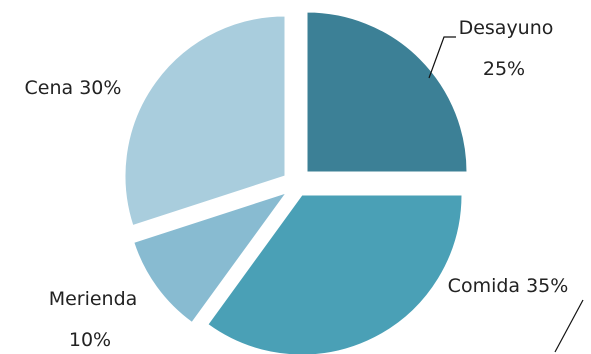  Describe the element at coordinates (506, 28) in the screenshot. I see `label-desayuno-name: Desayuno` at that location.